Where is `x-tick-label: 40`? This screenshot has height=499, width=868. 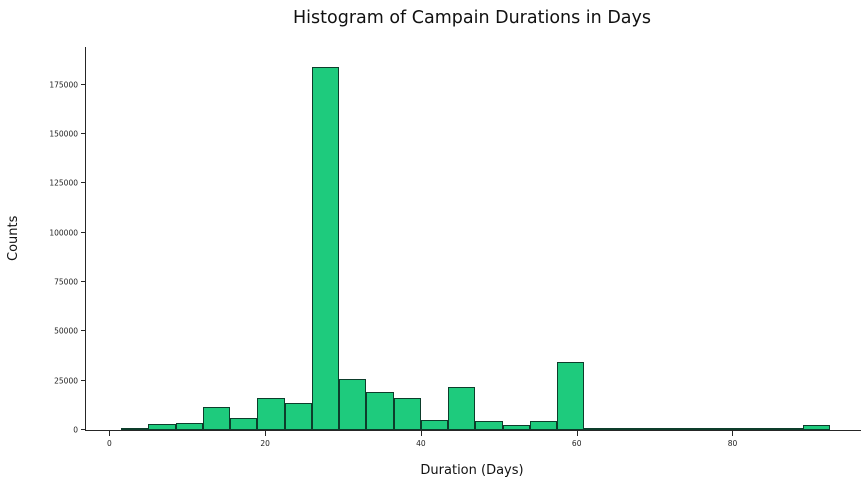
x-tick-label: 40 is located at coordinates (421, 443).